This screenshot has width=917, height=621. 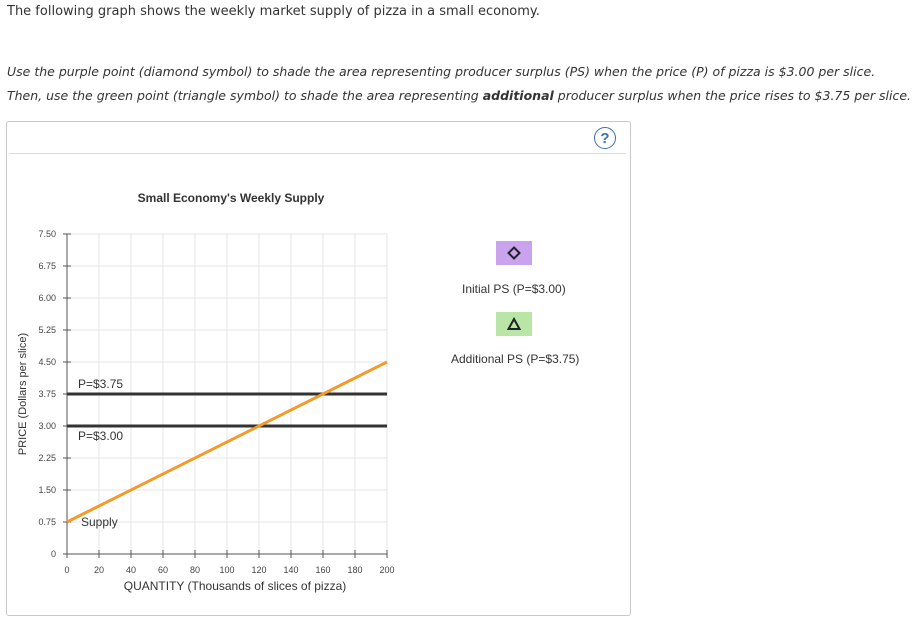 What do you see at coordinates (47, 362) in the screenshot?
I see `y-tick-label: 4.50` at bounding box center [47, 362].